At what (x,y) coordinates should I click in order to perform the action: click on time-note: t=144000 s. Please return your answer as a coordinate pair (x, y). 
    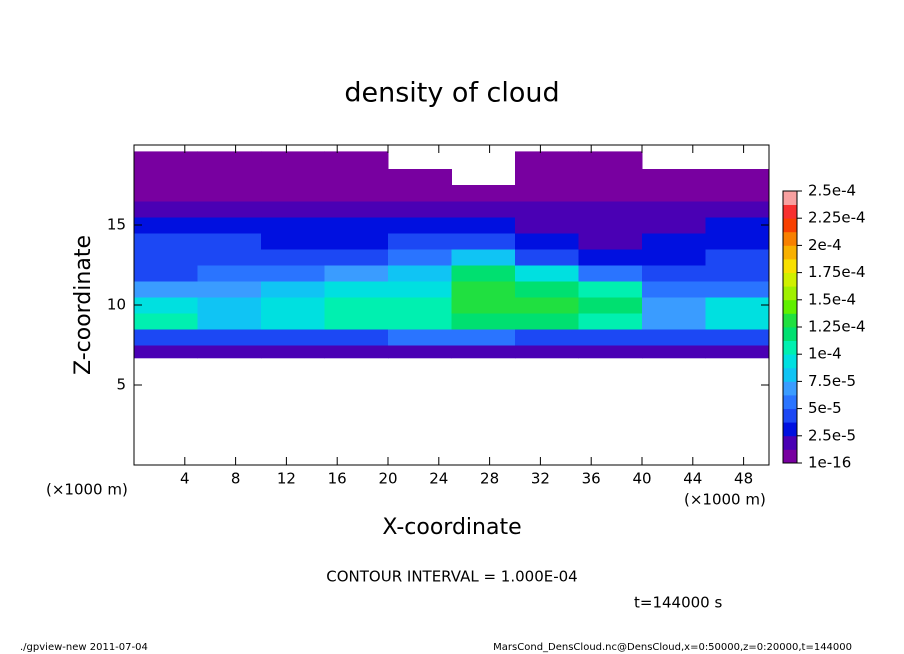
    Looking at the image, I should click on (678, 603).